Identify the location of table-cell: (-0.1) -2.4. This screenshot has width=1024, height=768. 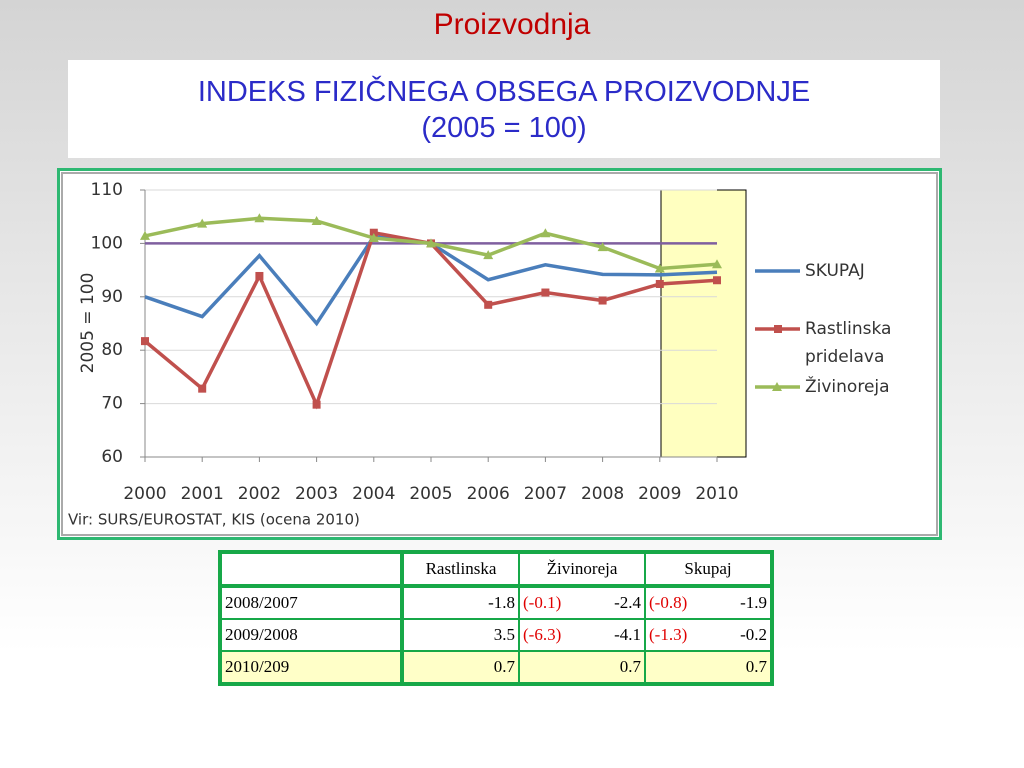
(582, 602).